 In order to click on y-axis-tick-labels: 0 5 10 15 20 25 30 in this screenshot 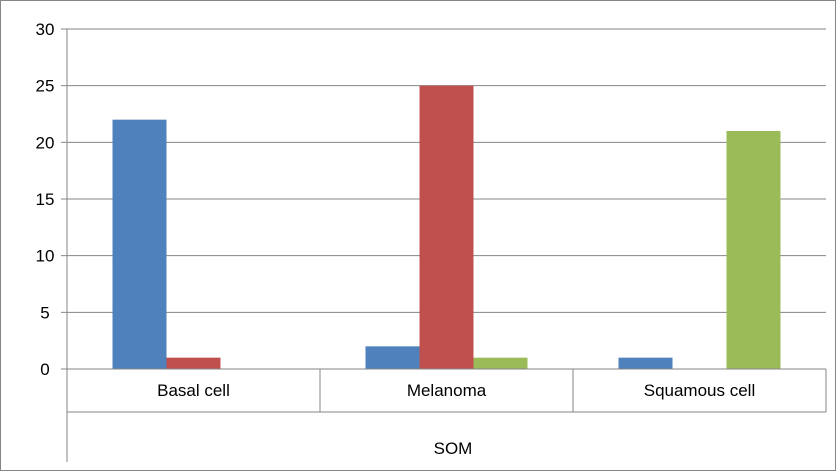, I will do `click(45, 199)`.